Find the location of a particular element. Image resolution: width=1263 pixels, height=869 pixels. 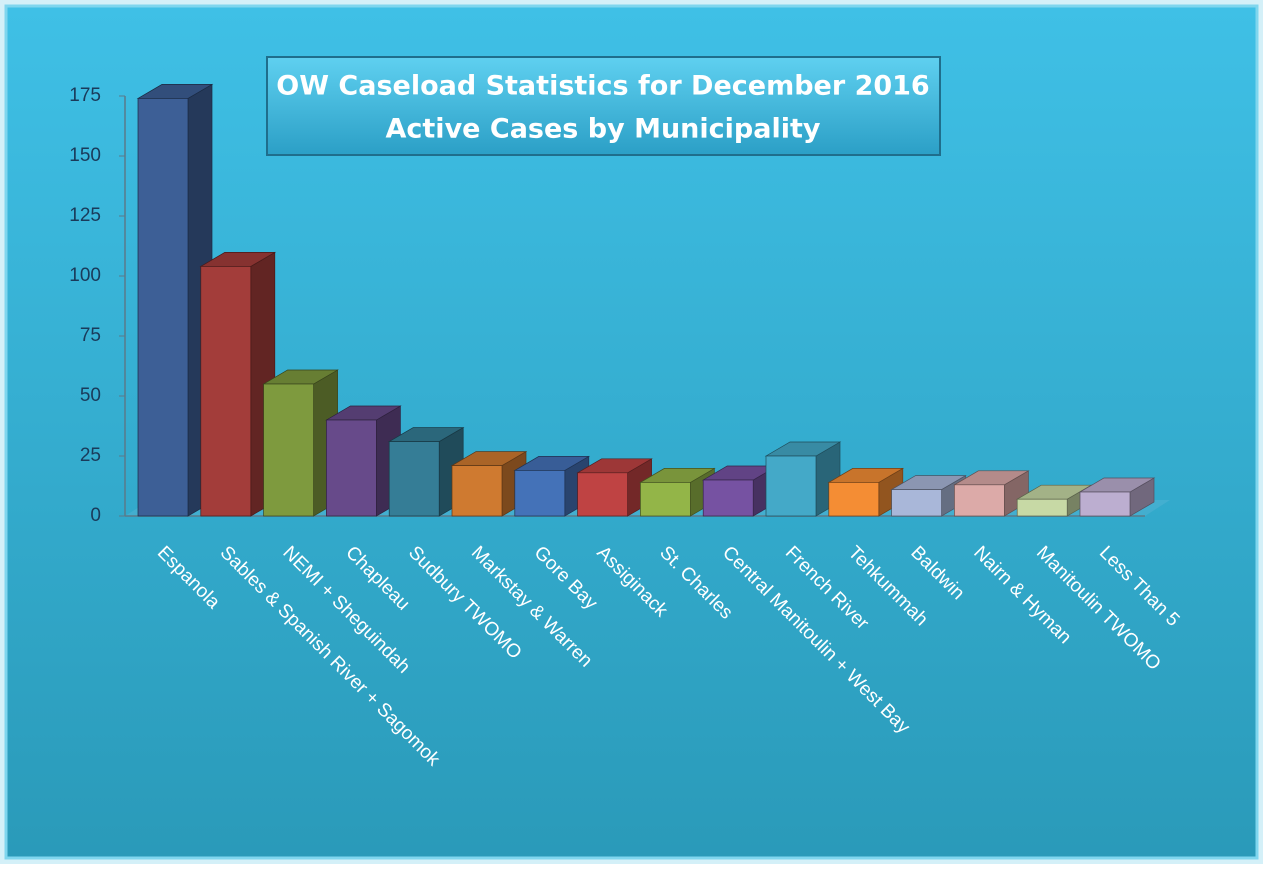

y-tick-label: 175 is located at coordinates (85, 95).